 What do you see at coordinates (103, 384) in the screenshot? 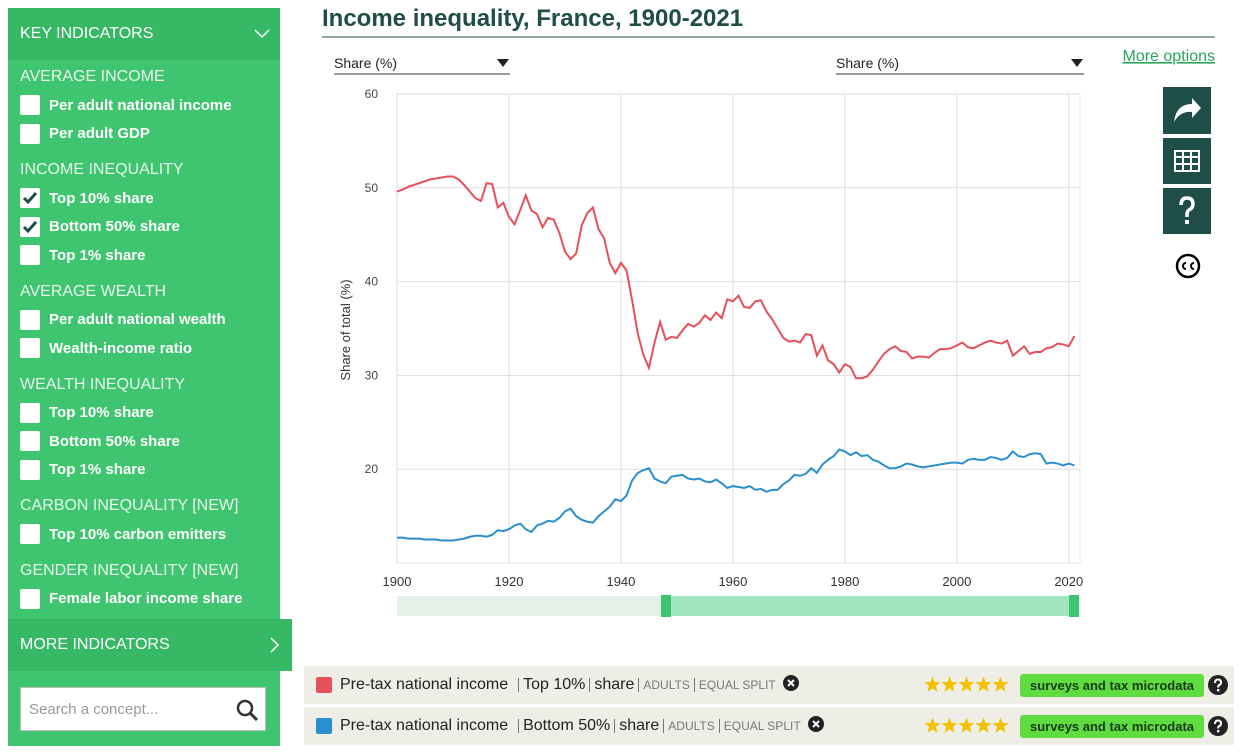
I see `group-title: WEALTH INEQUALITY` at bounding box center [103, 384].